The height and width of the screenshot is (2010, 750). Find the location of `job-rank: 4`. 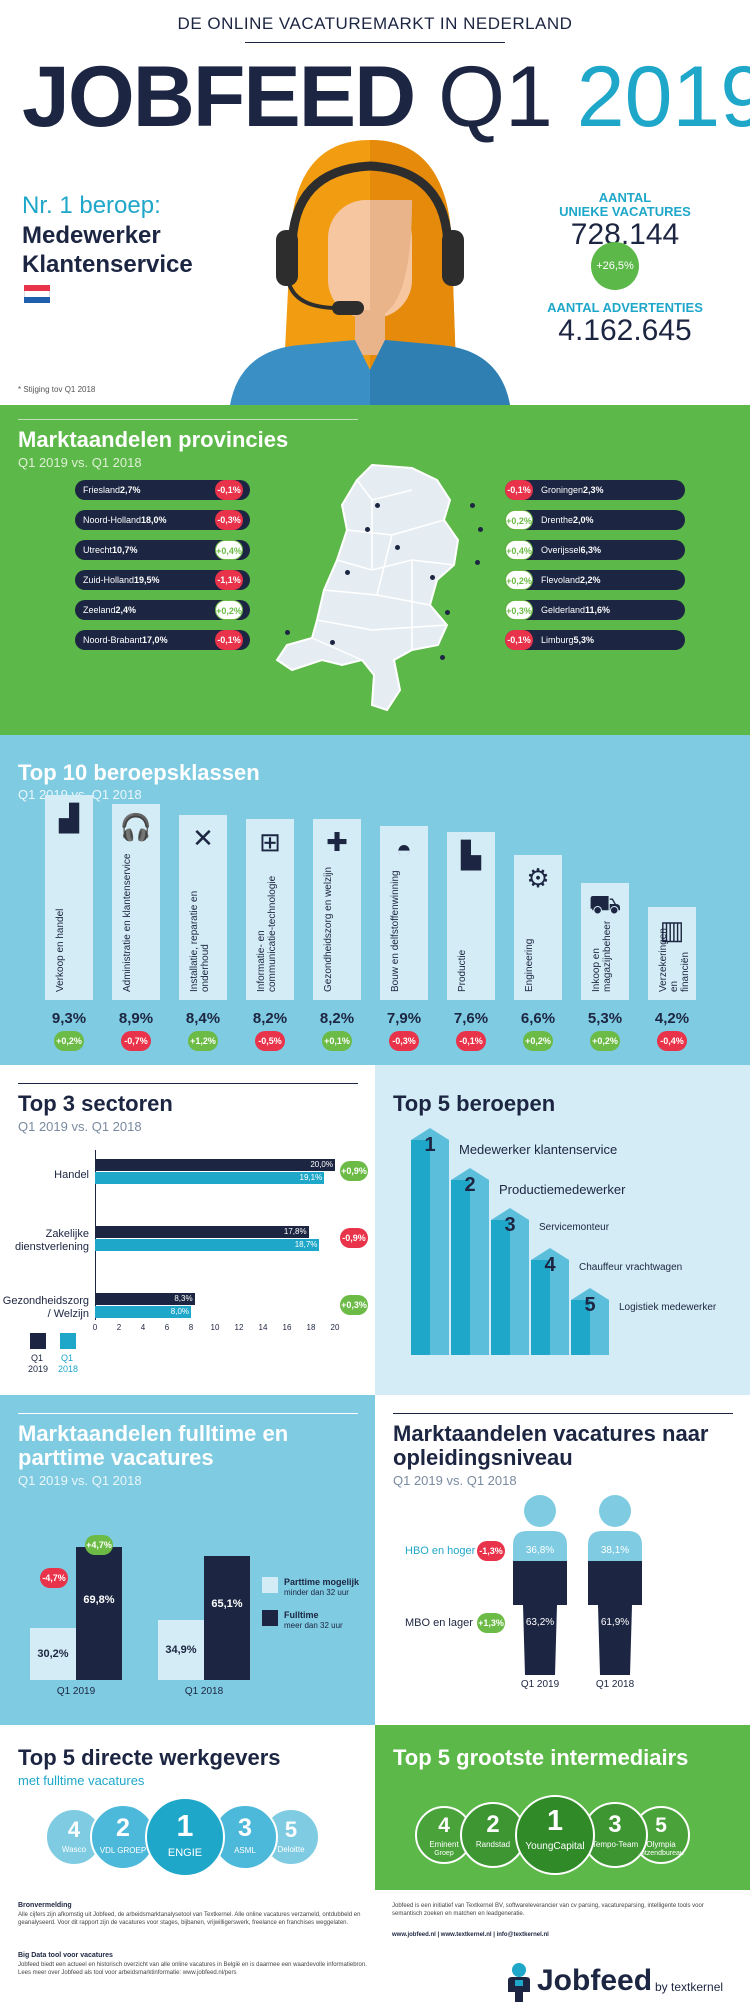

job-rank: 4 is located at coordinates (550, 1265).